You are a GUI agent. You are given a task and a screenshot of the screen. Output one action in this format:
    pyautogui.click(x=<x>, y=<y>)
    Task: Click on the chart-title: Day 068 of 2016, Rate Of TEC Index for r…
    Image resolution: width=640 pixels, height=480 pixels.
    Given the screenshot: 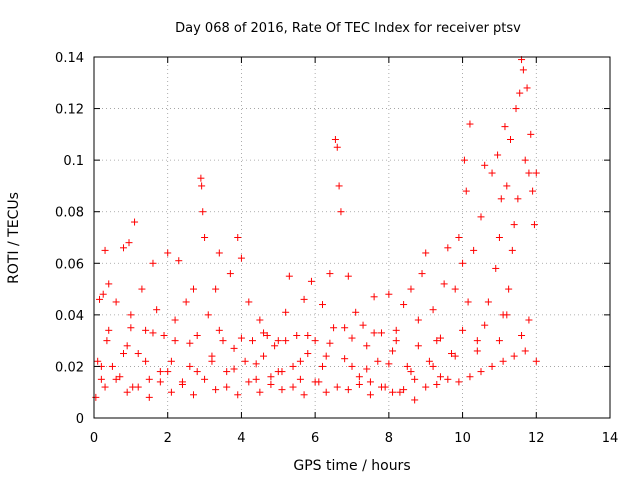 What is the action you would take?
    pyautogui.click(x=348, y=28)
    